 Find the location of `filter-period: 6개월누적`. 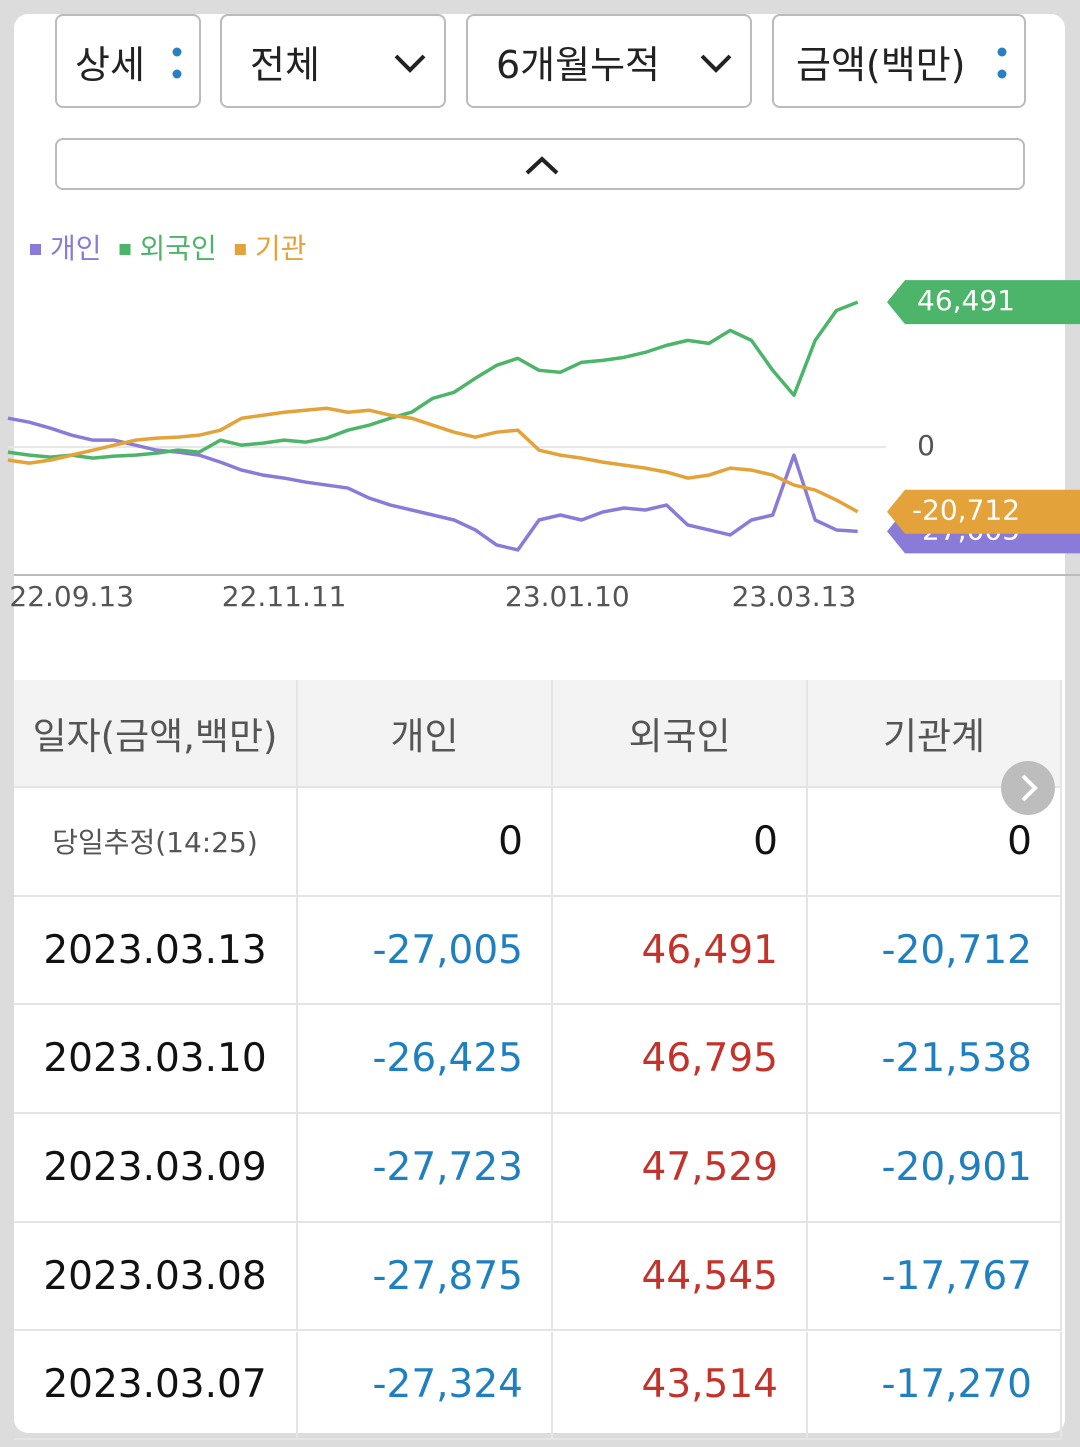

filter-period: 6개월누적 is located at coordinates (609, 61).